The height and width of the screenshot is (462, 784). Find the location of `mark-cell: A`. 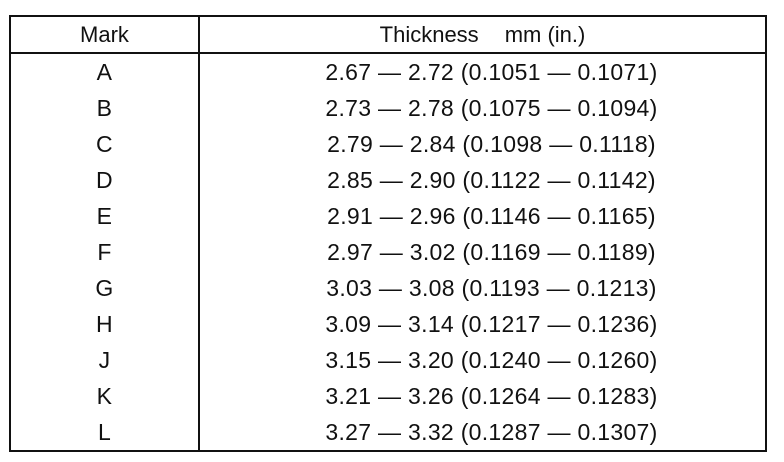

mark-cell: A is located at coordinates (105, 71).